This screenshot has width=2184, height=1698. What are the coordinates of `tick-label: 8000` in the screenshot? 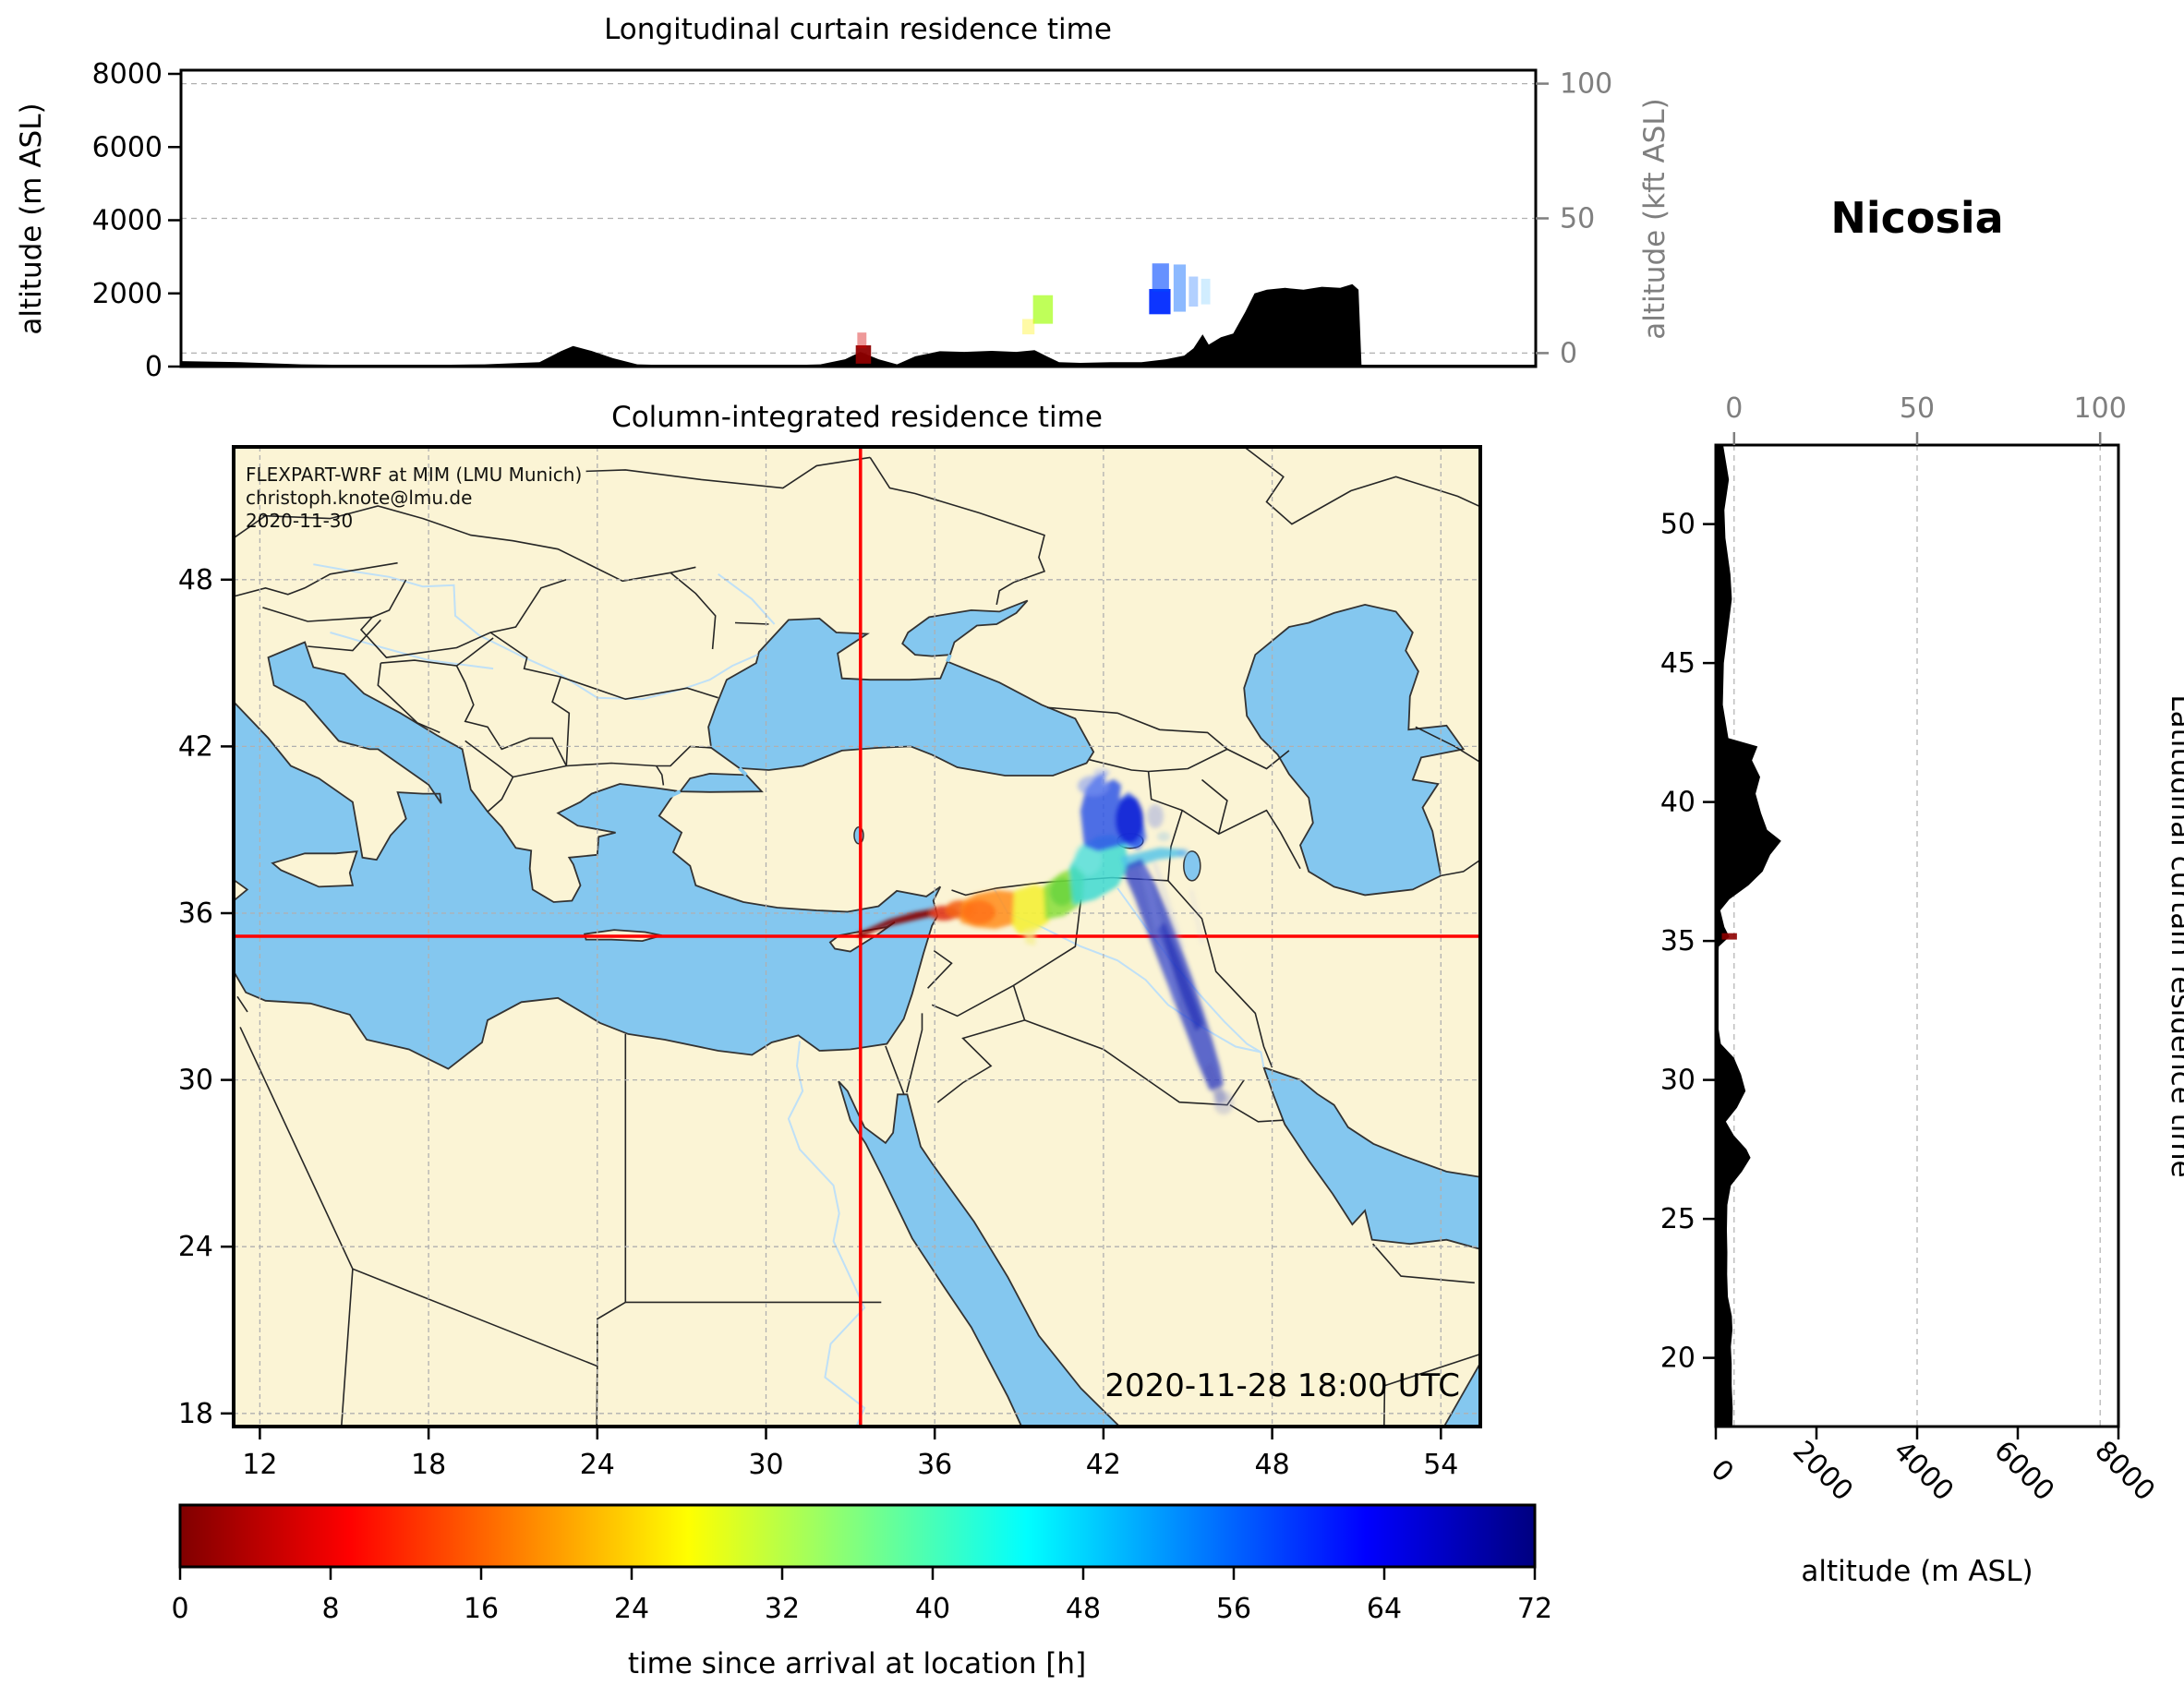 It's located at (2124, 1471).